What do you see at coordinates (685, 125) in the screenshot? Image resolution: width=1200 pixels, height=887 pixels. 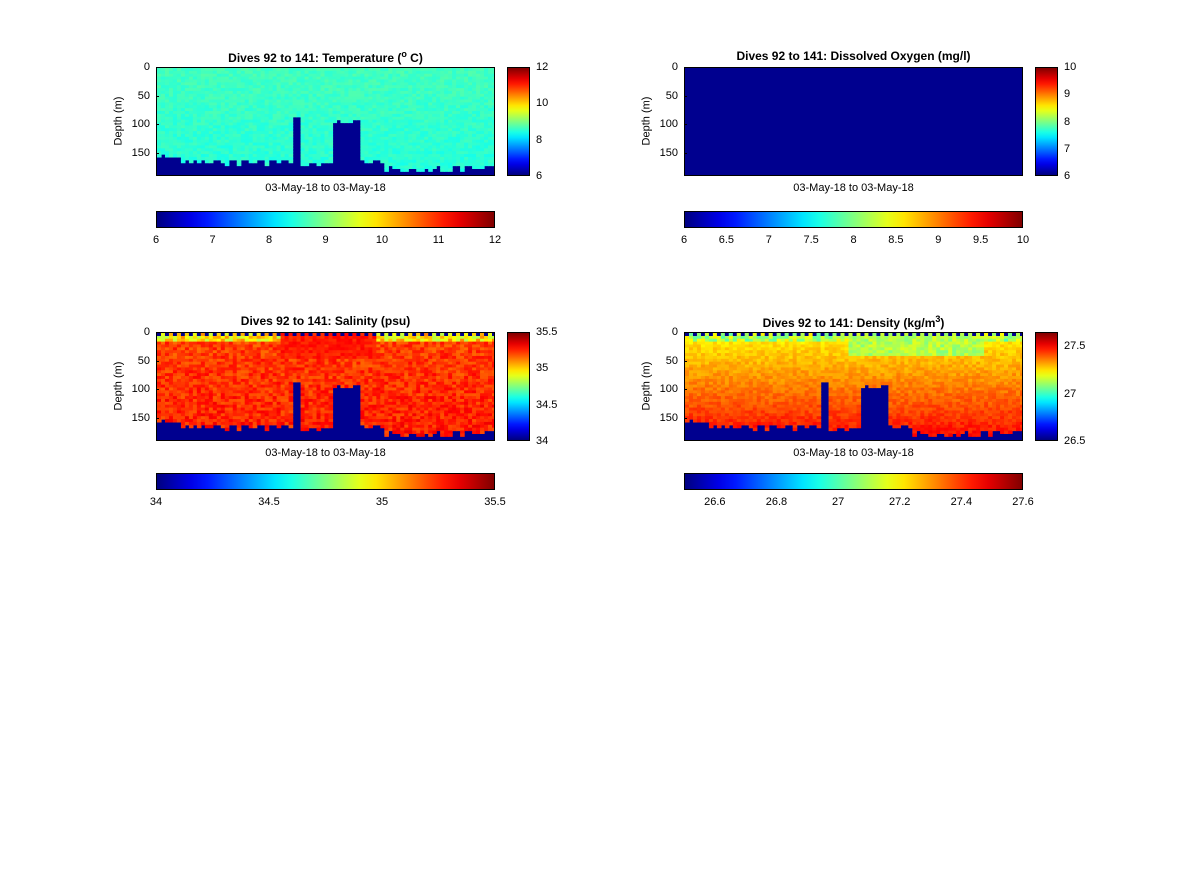 I see `y-tick-mark` at bounding box center [685, 125].